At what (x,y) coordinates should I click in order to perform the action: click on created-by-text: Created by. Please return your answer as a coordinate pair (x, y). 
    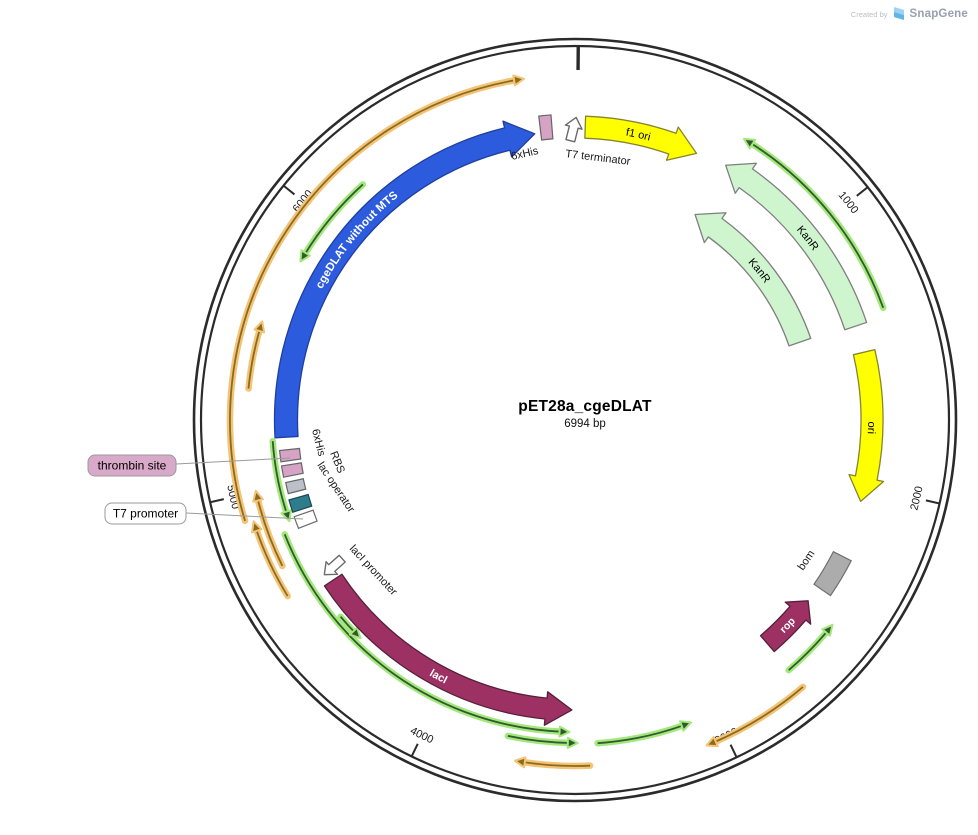
    Looking at the image, I should click on (869, 14).